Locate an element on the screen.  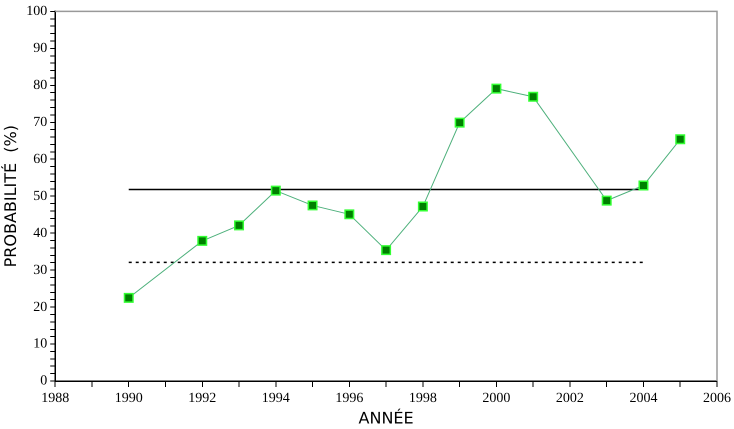
x-tick-label: 1990 is located at coordinates (128, 398).